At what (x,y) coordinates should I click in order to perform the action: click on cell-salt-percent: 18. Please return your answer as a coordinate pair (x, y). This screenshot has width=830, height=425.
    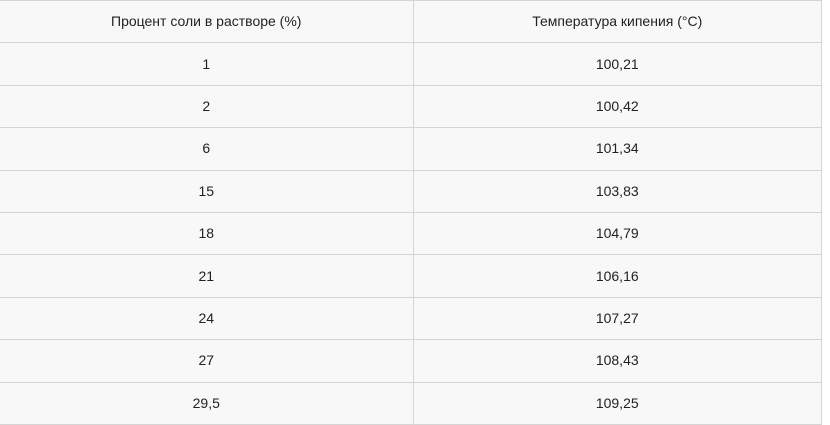
    Looking at the image, I should click on (207, 233).